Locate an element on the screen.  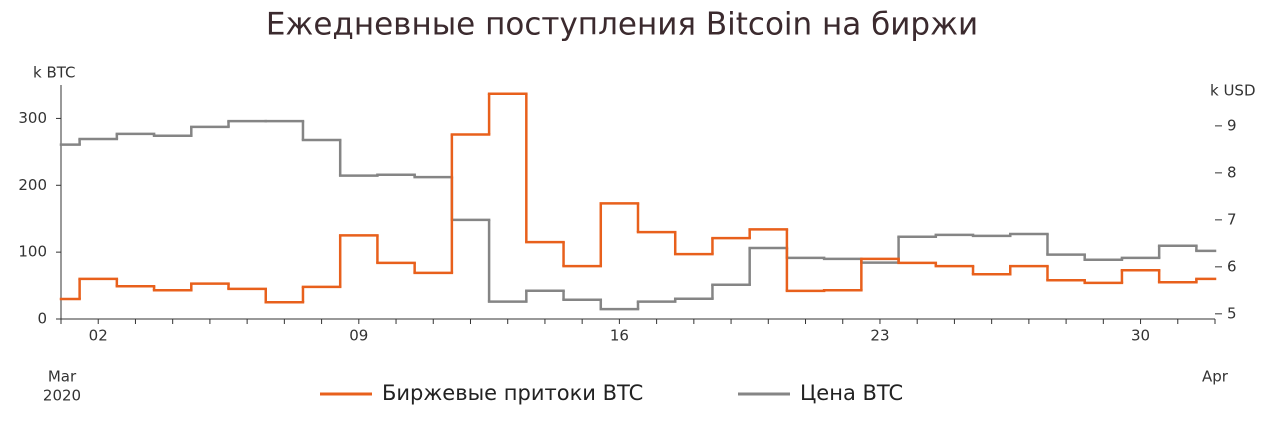
y-tick-label: 100 is located at coordinates (32, 252).